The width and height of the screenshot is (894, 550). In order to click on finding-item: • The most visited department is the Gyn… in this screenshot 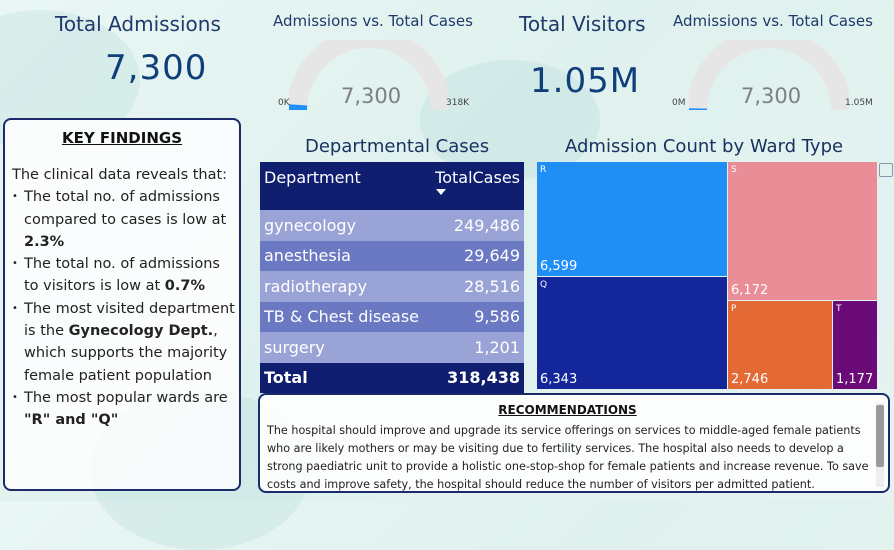, I will do `click(125, 342)`.